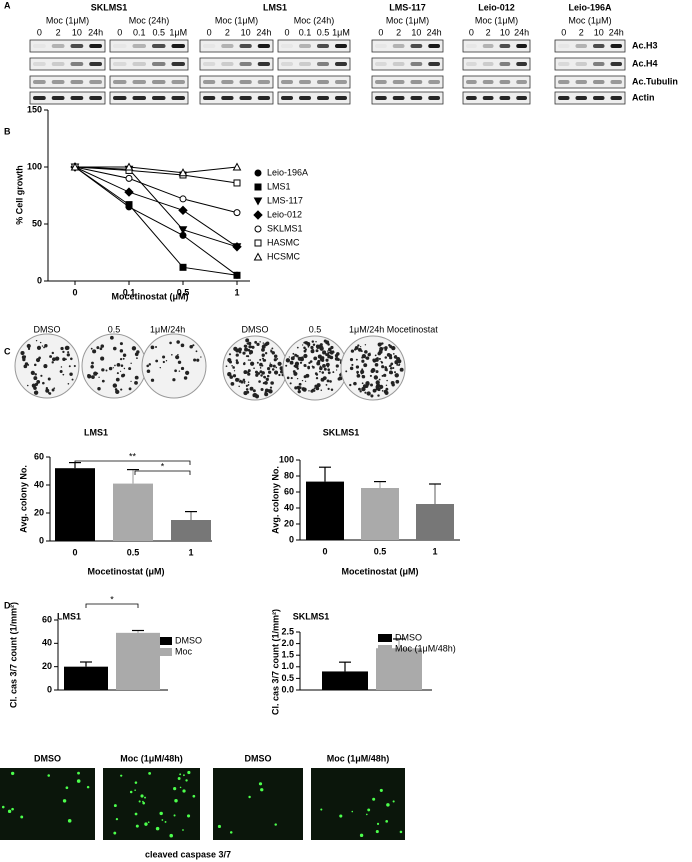 The image size is (692, 862). What do you see at coordinates (34, 109) in the screenshot?
I see `y-tick-label: 150` at bounding box center [34, 109].